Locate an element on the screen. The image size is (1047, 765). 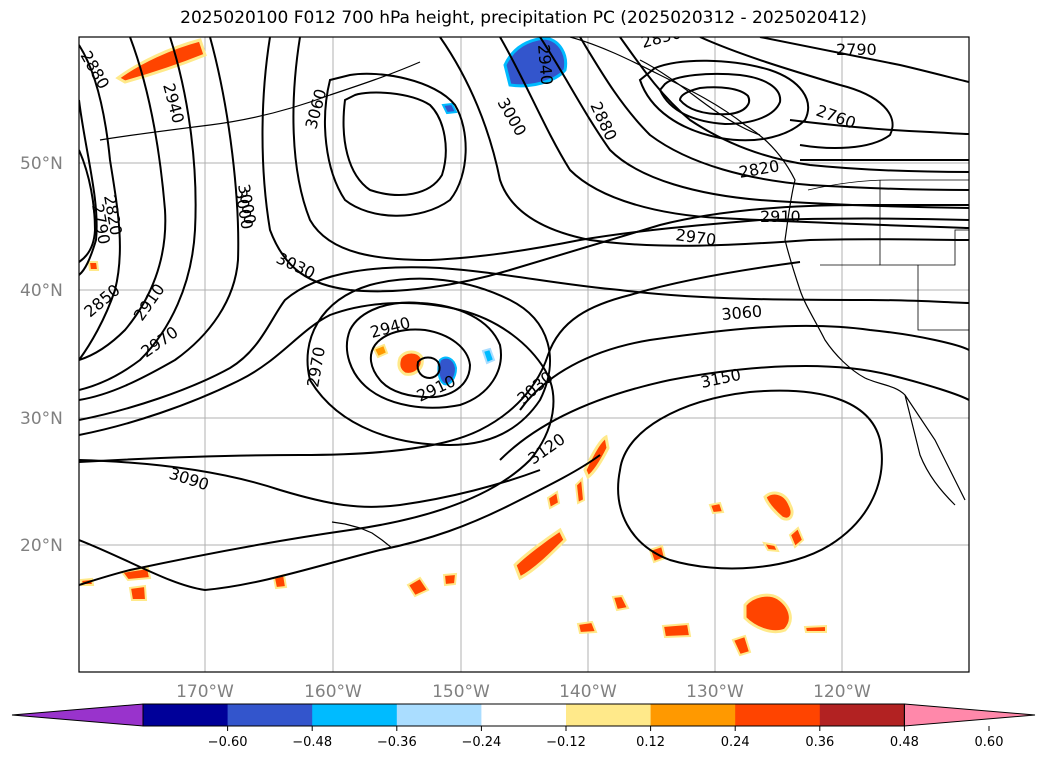
lon-label-160w: 160°W is located at coordinates (333, 692).